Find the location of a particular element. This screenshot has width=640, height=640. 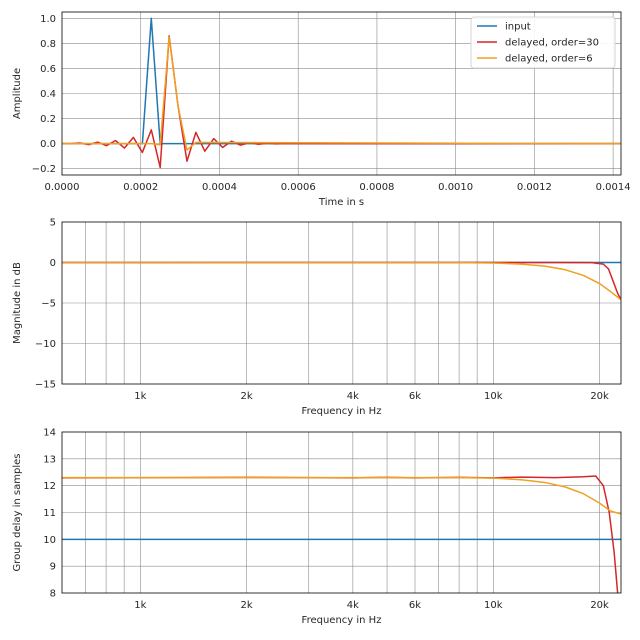

y-tick-label: 10 is located at coordinates (49, 540).